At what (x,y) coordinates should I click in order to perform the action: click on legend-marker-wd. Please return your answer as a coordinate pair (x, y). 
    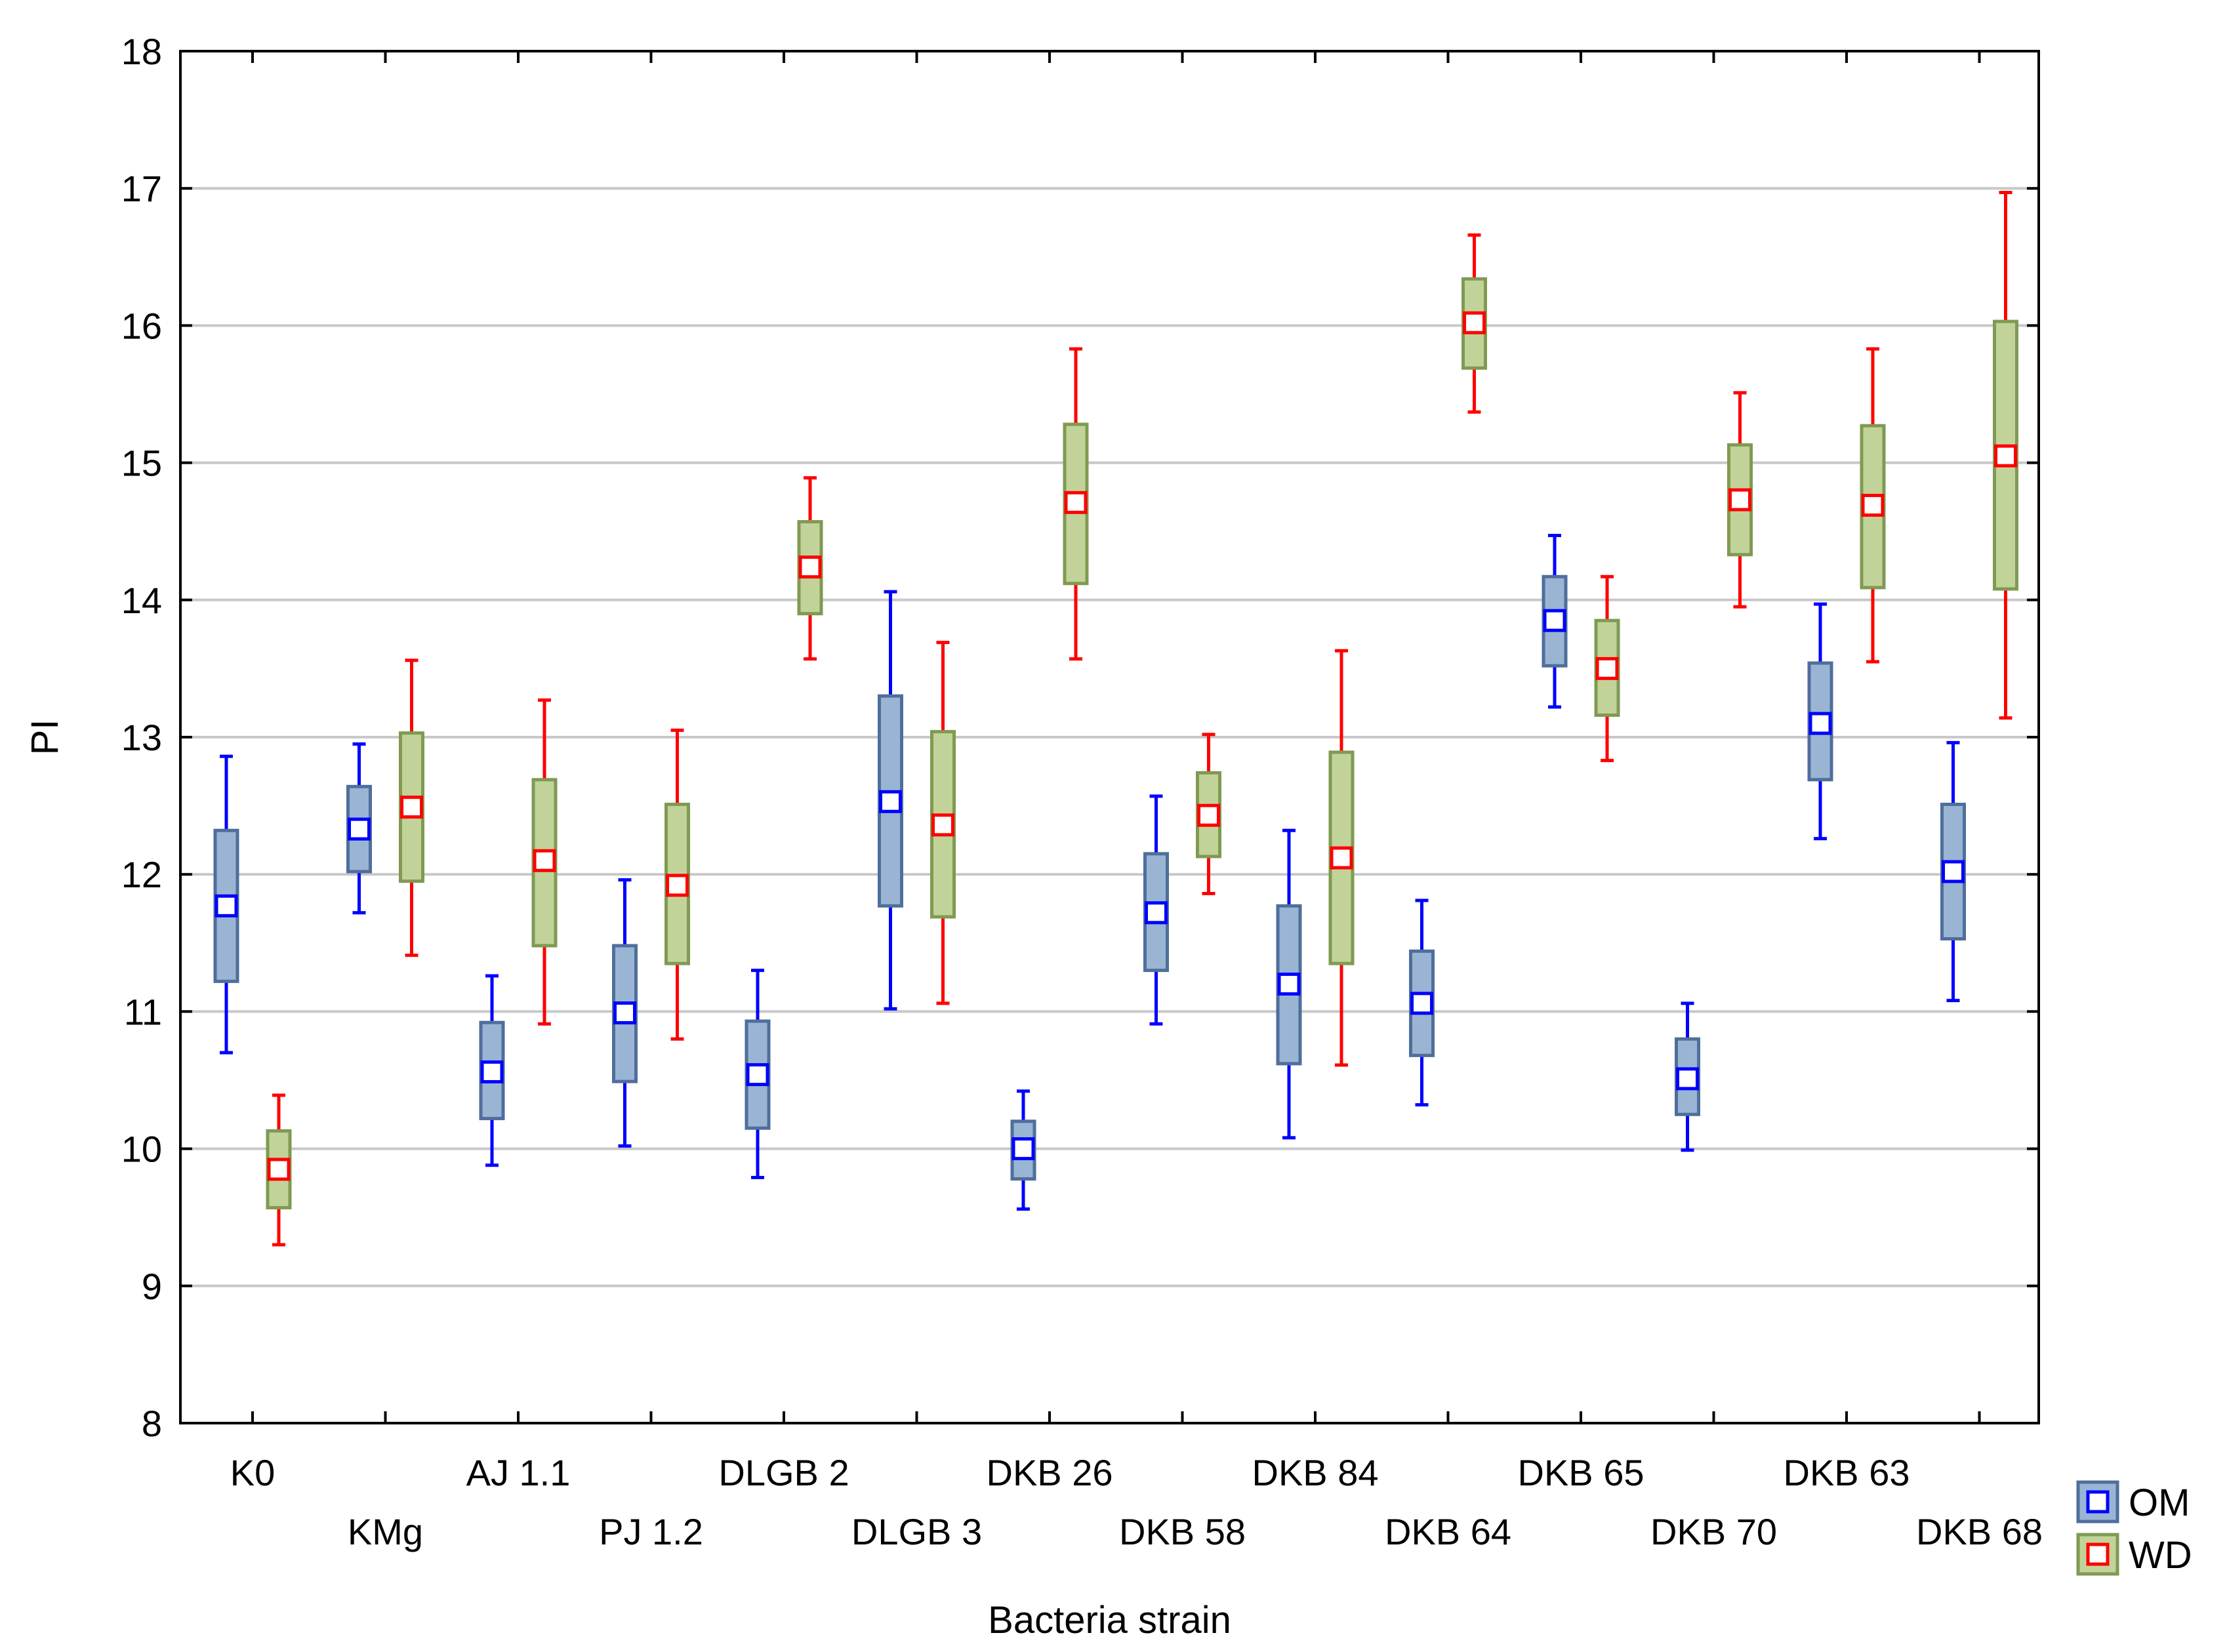
    Looking at the image, I should click on (2098, 1554).